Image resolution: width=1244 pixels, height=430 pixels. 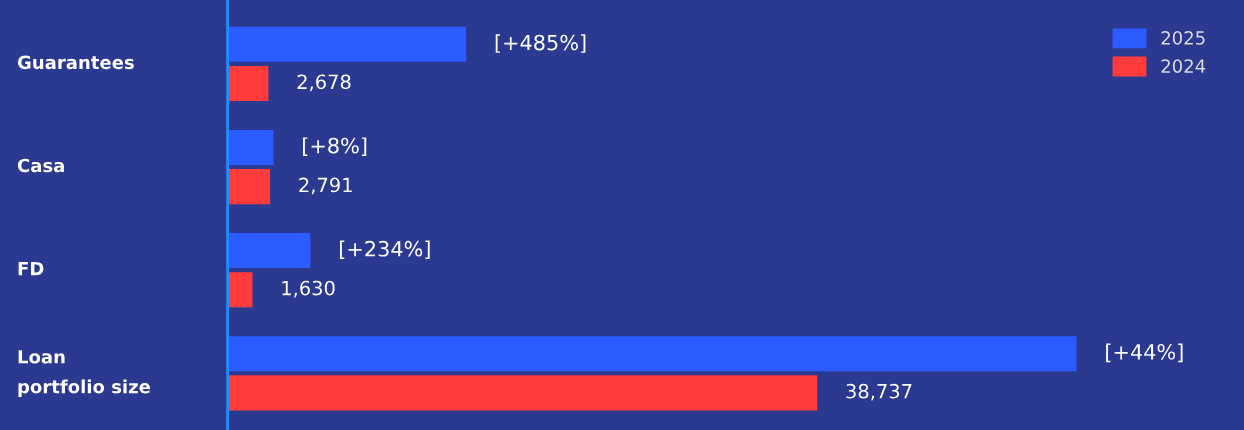 What do you see at coordinates (1183, 38) in the screenshot?
I see `legend-label: 2025` at bounding box center [1183, 38].